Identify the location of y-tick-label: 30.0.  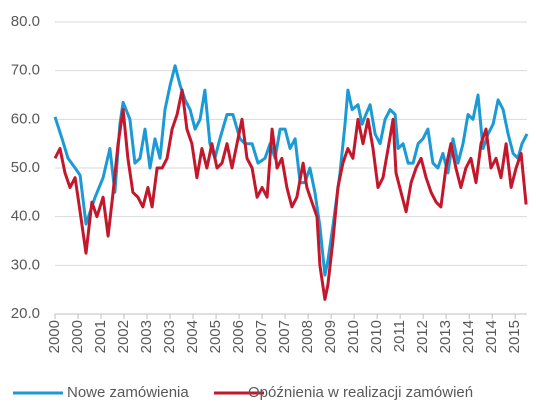
(25, 264).